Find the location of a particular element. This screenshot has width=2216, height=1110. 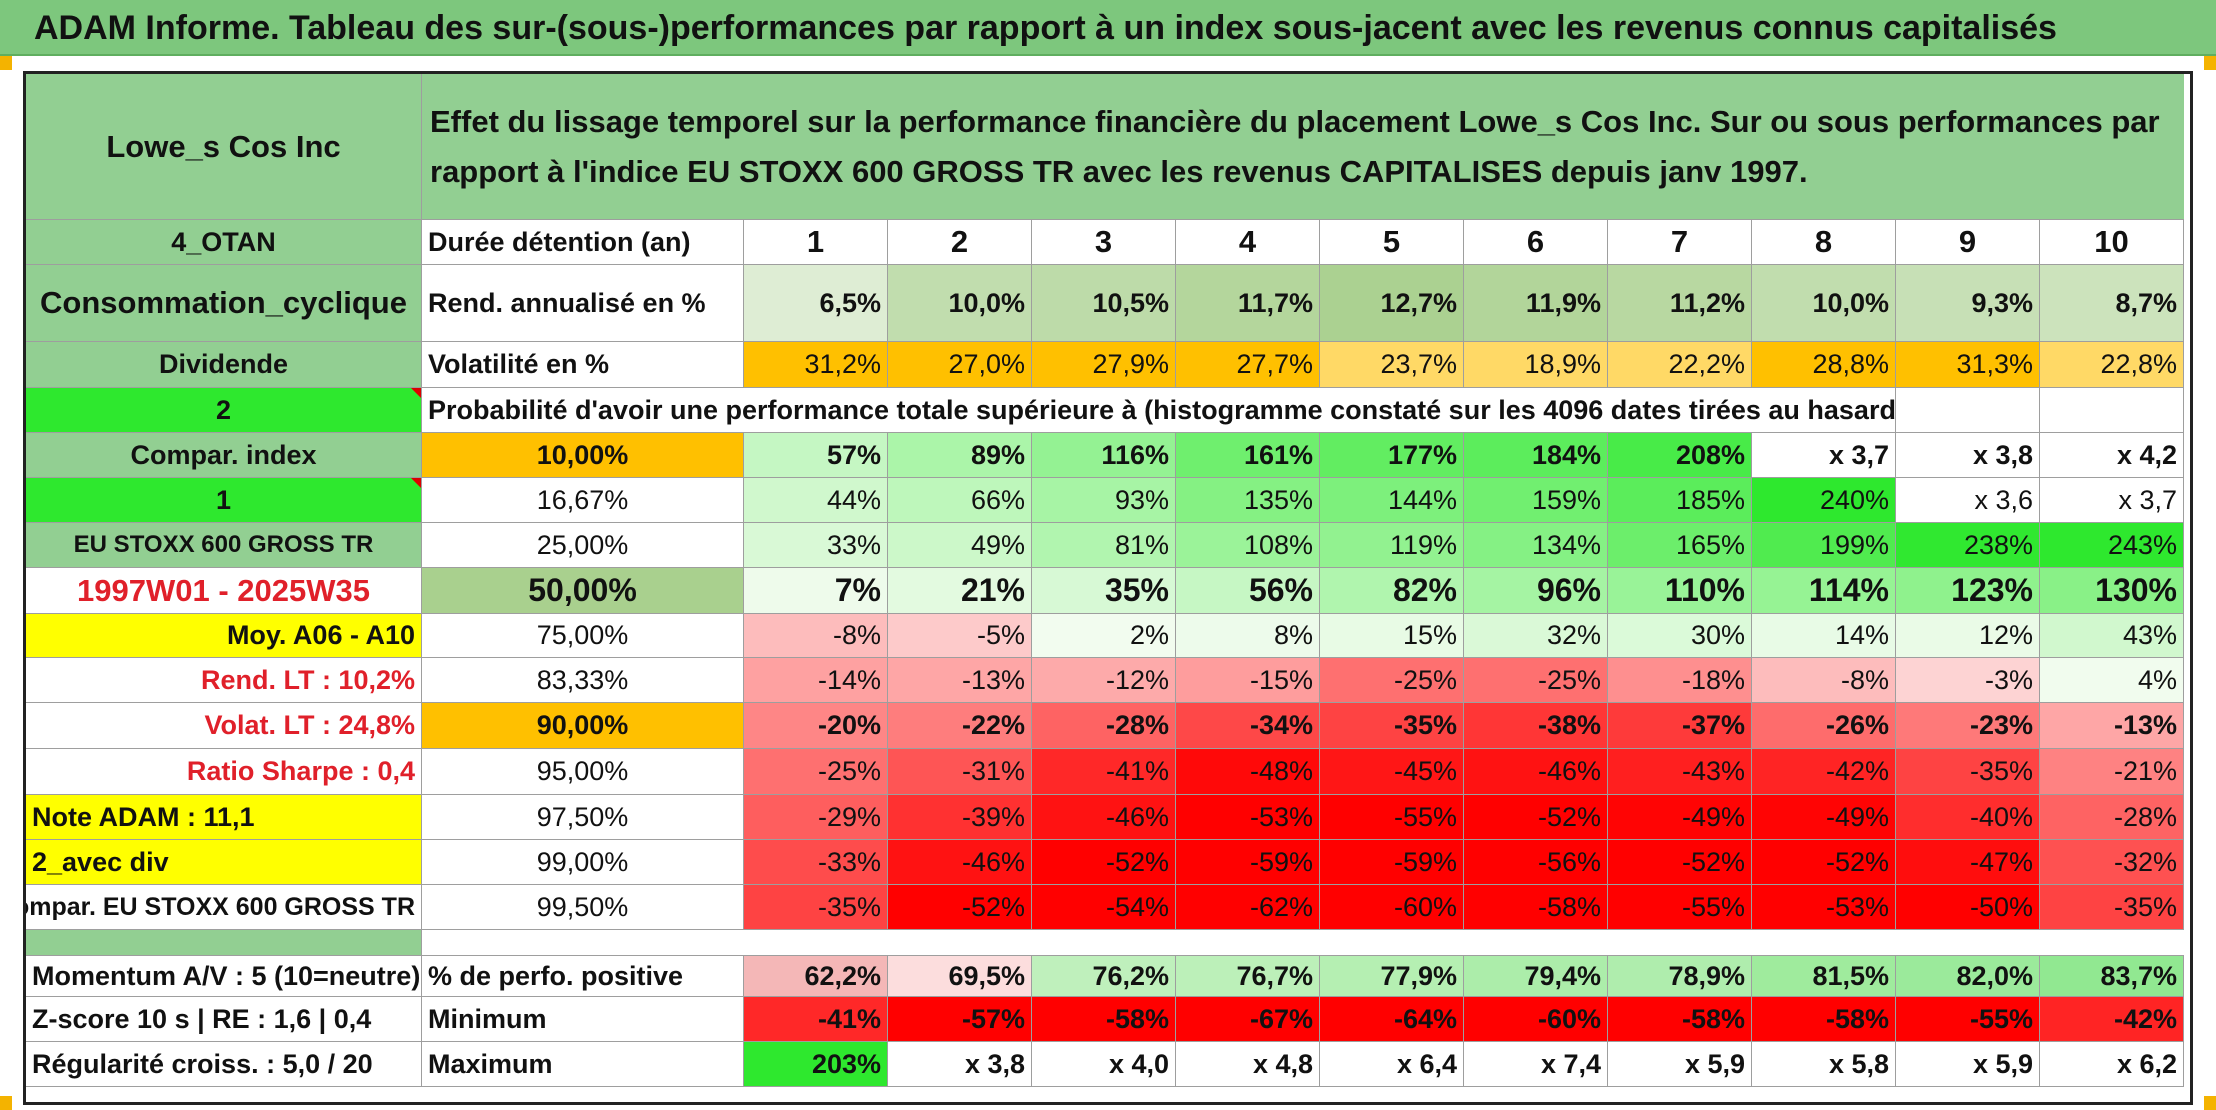

vol-value: 18,9% is located at coordinates (1536, 365).